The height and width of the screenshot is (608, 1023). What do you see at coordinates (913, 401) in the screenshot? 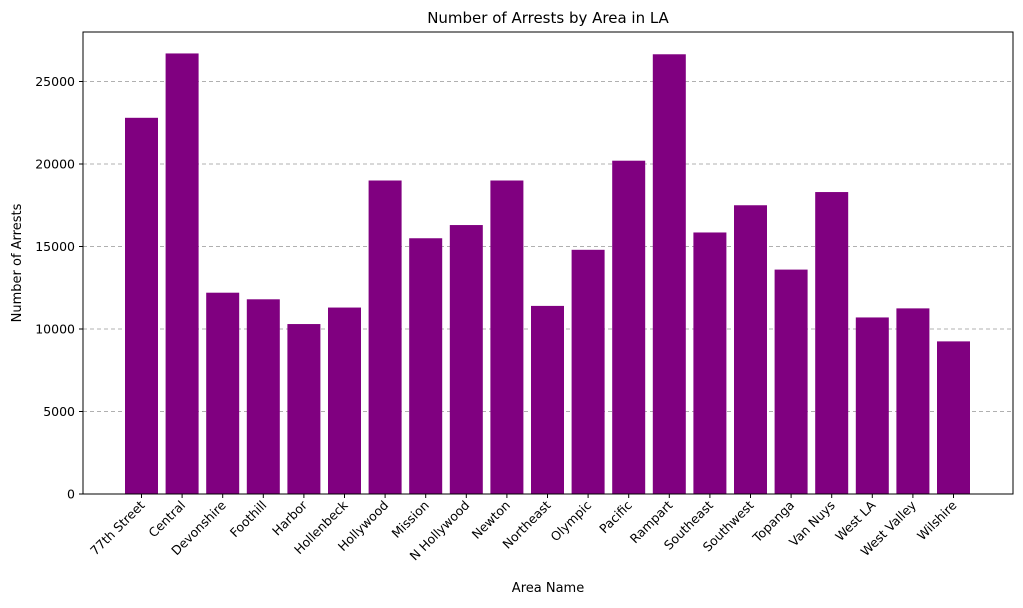
I see `bar-west-valley` at bounding box center [913, 401].